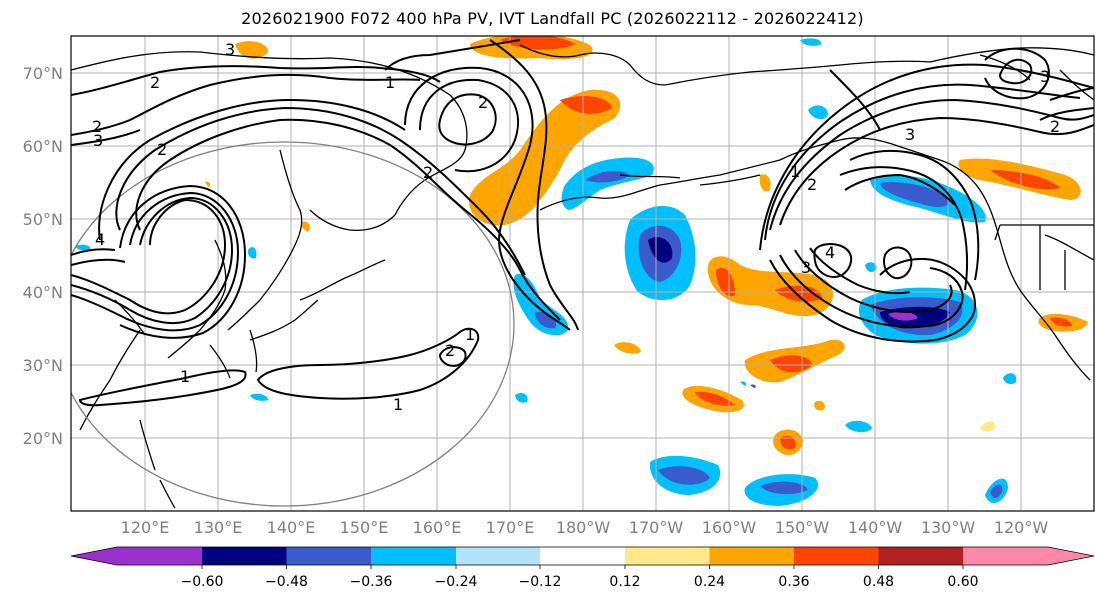  What do you see at coordinates (624, 582) in the screenshot?
I see `colorbar-tick-label: 0.12` at bounding box center [624, 582].